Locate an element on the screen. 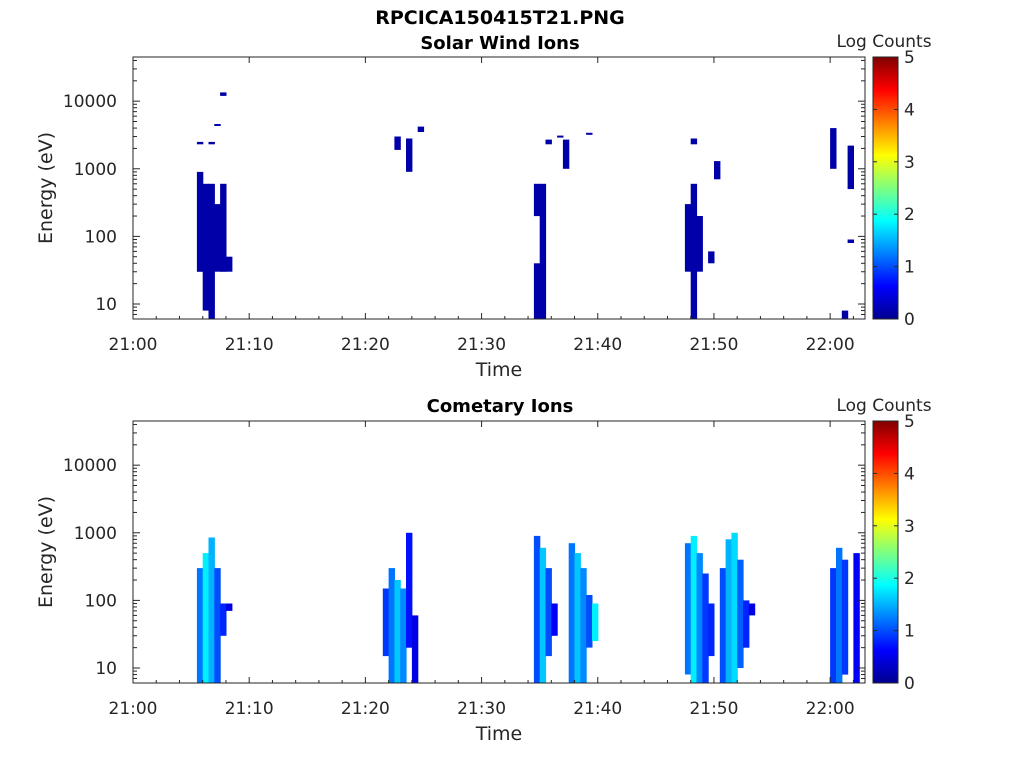  y-tick-label: 100 is located at coordinates (101, 601).